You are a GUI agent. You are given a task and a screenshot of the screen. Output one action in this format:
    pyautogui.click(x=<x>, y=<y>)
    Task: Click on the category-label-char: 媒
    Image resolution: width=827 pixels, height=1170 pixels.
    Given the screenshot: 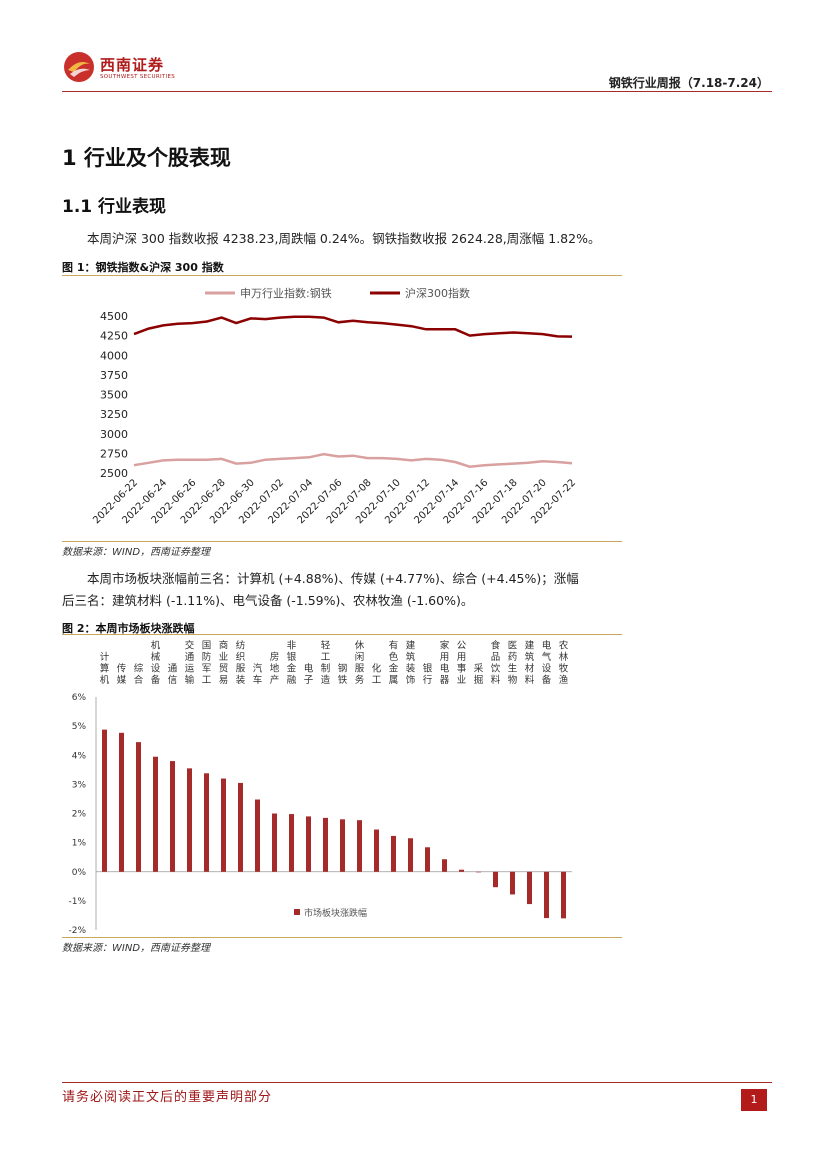 What is the action you would take?
    pyautogui.click(x=122, y=680)
    